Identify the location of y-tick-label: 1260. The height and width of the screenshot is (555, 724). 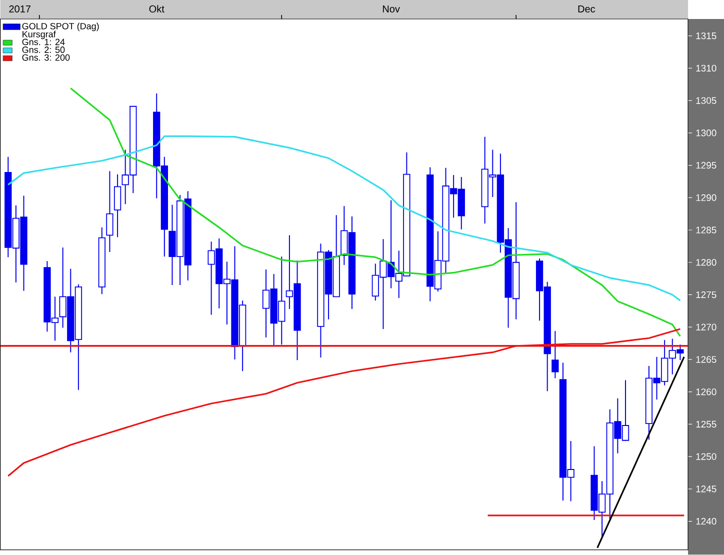
(706, 392).